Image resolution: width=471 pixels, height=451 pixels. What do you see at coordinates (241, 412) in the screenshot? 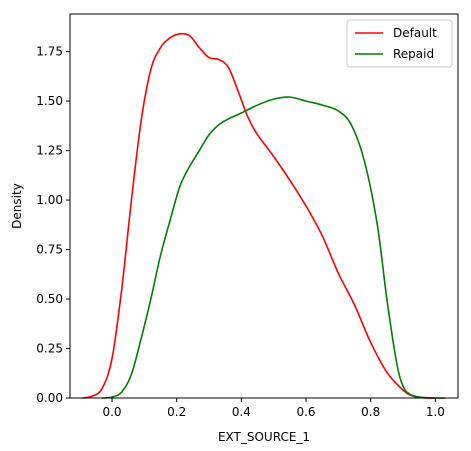
I see `x-tick-label: 0.4` at bounding box center [241, 412].